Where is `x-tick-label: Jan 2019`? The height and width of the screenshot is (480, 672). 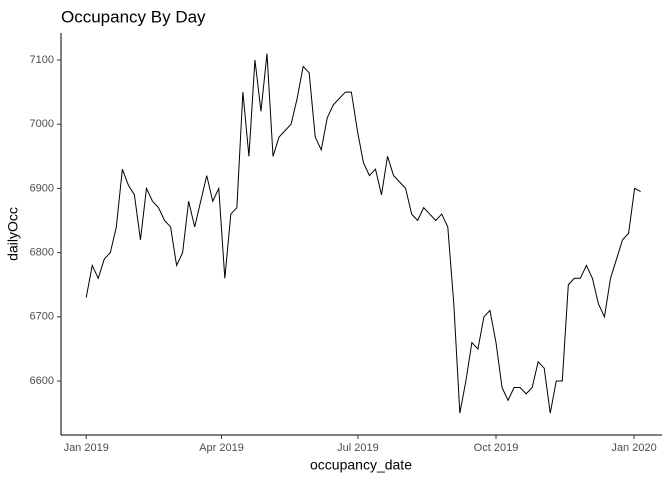 x-tick-label: Jan 2019 is located at coordinates (86, 448).